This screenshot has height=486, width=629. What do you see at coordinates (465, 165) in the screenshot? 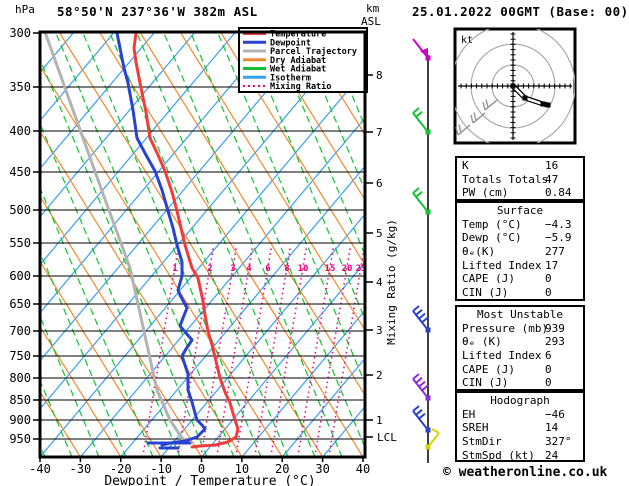
I see `panel-row-label: K` at bounding box center [465, 165].